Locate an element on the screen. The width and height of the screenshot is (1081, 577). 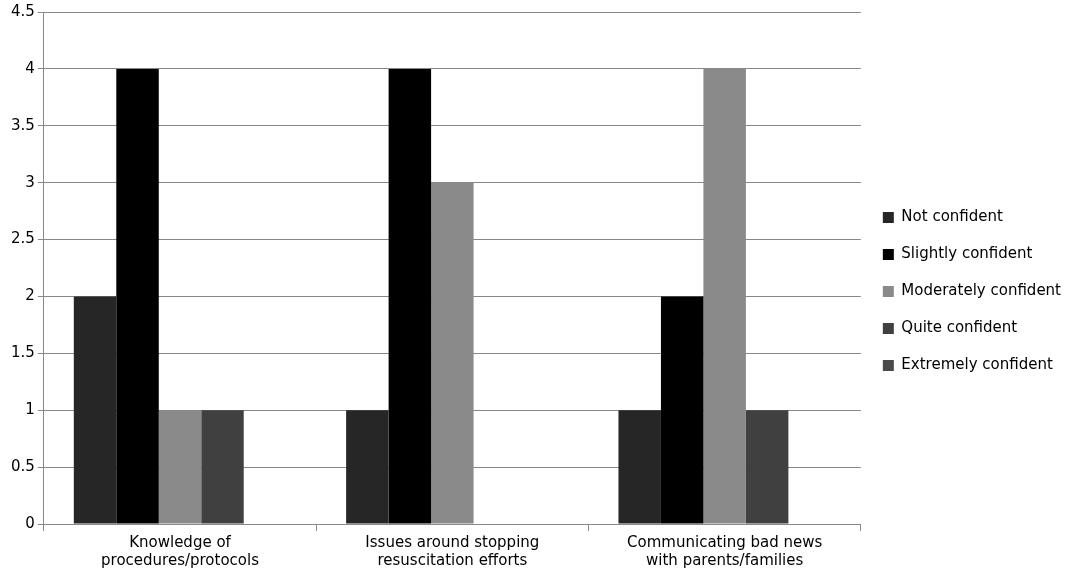
y-tick-label: 1 is located at coordinates (30, 409).